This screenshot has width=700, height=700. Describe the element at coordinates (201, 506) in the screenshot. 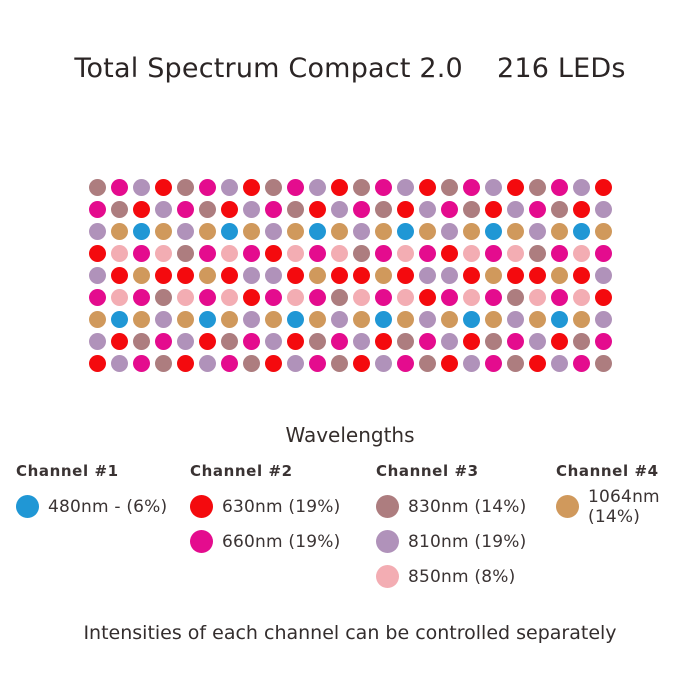

I see `wavelength-swatch-630nm` at that location.